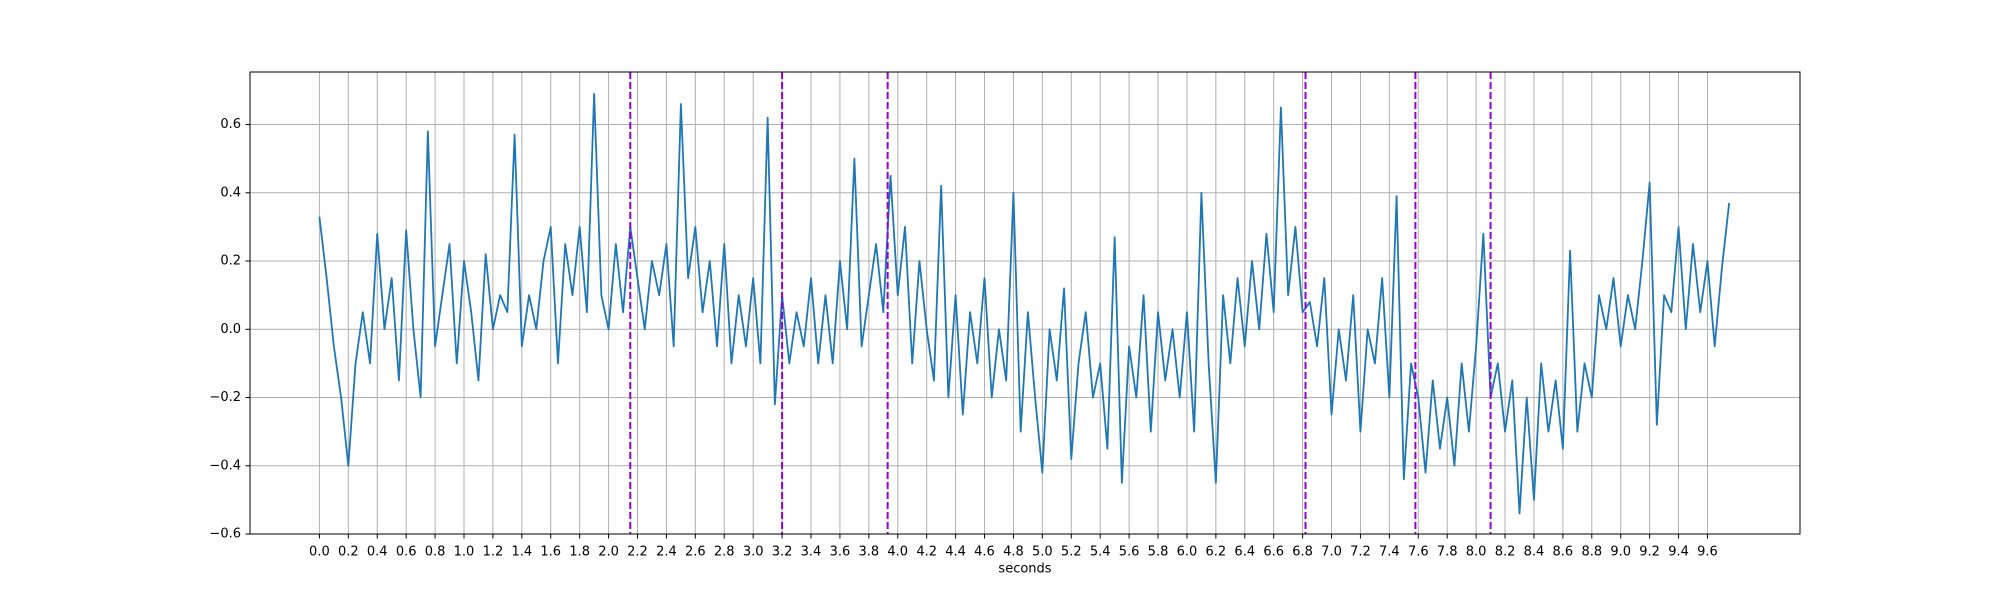 The image size is (2000, 600). I want to click on x-tick-label: 6.6, so click(1273, 552).